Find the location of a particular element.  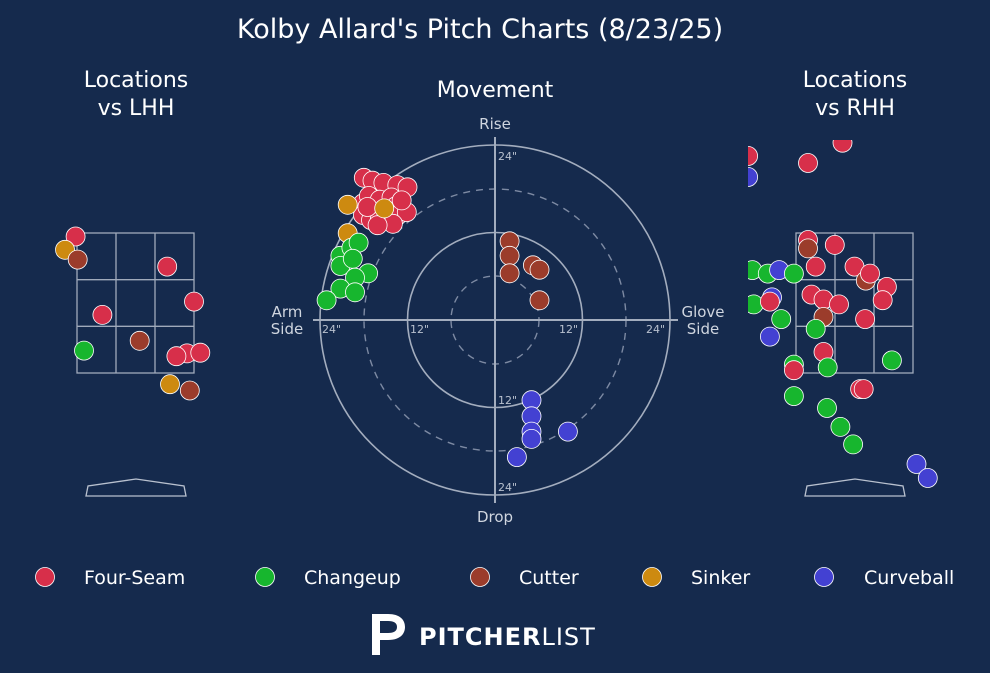

ring-label-top-24: 24" is located at coordinates (507, 156).